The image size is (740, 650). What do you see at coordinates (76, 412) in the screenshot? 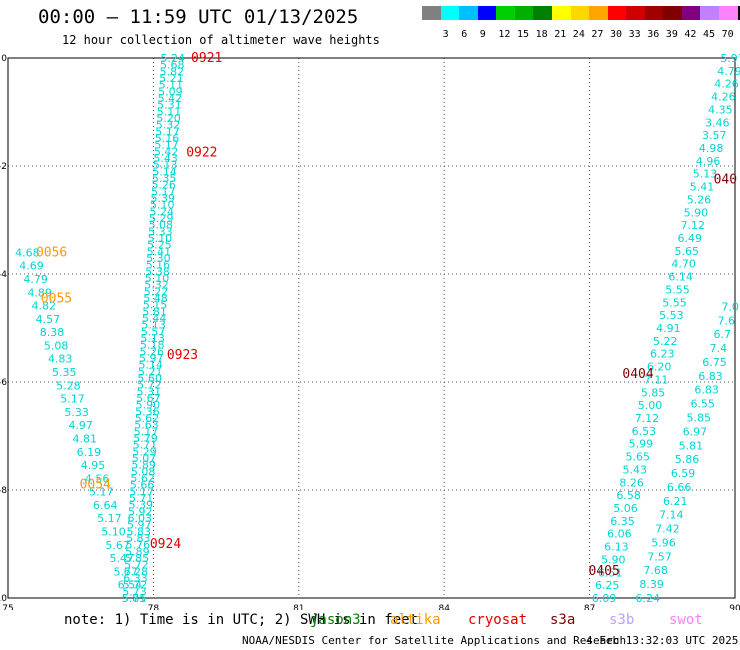
I see `wave-height-value: 5.33` at bounding box center [76, 412].